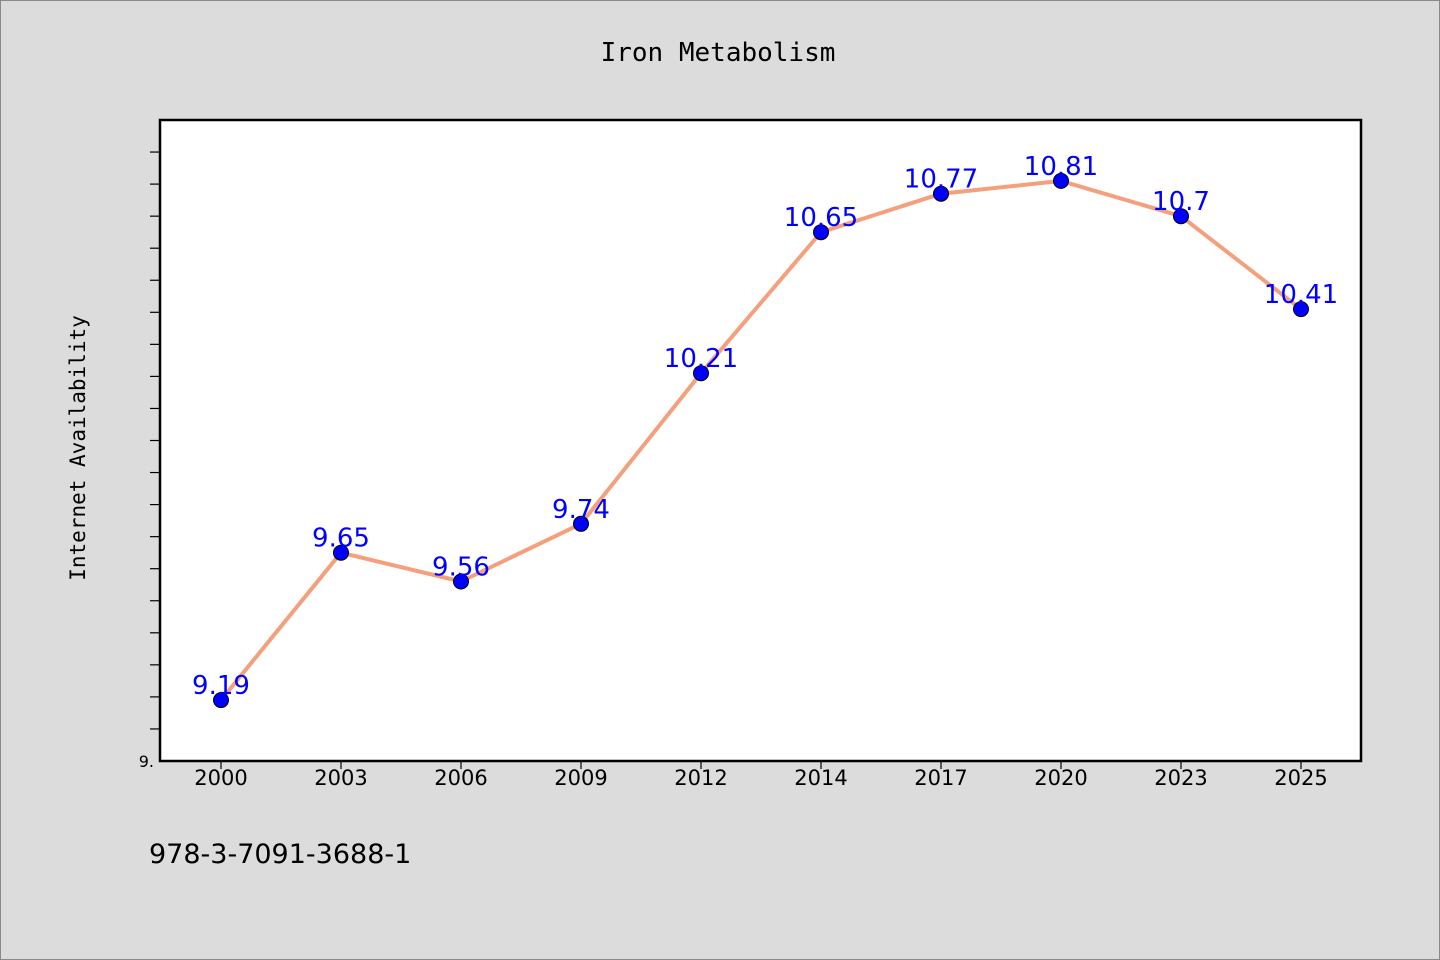 Image resolution: width=1440 pixels, height=960 pixels. Describe the element at coordinates (580, 778) in the screenshot. I see `x-tick-label: 2009` at that location.